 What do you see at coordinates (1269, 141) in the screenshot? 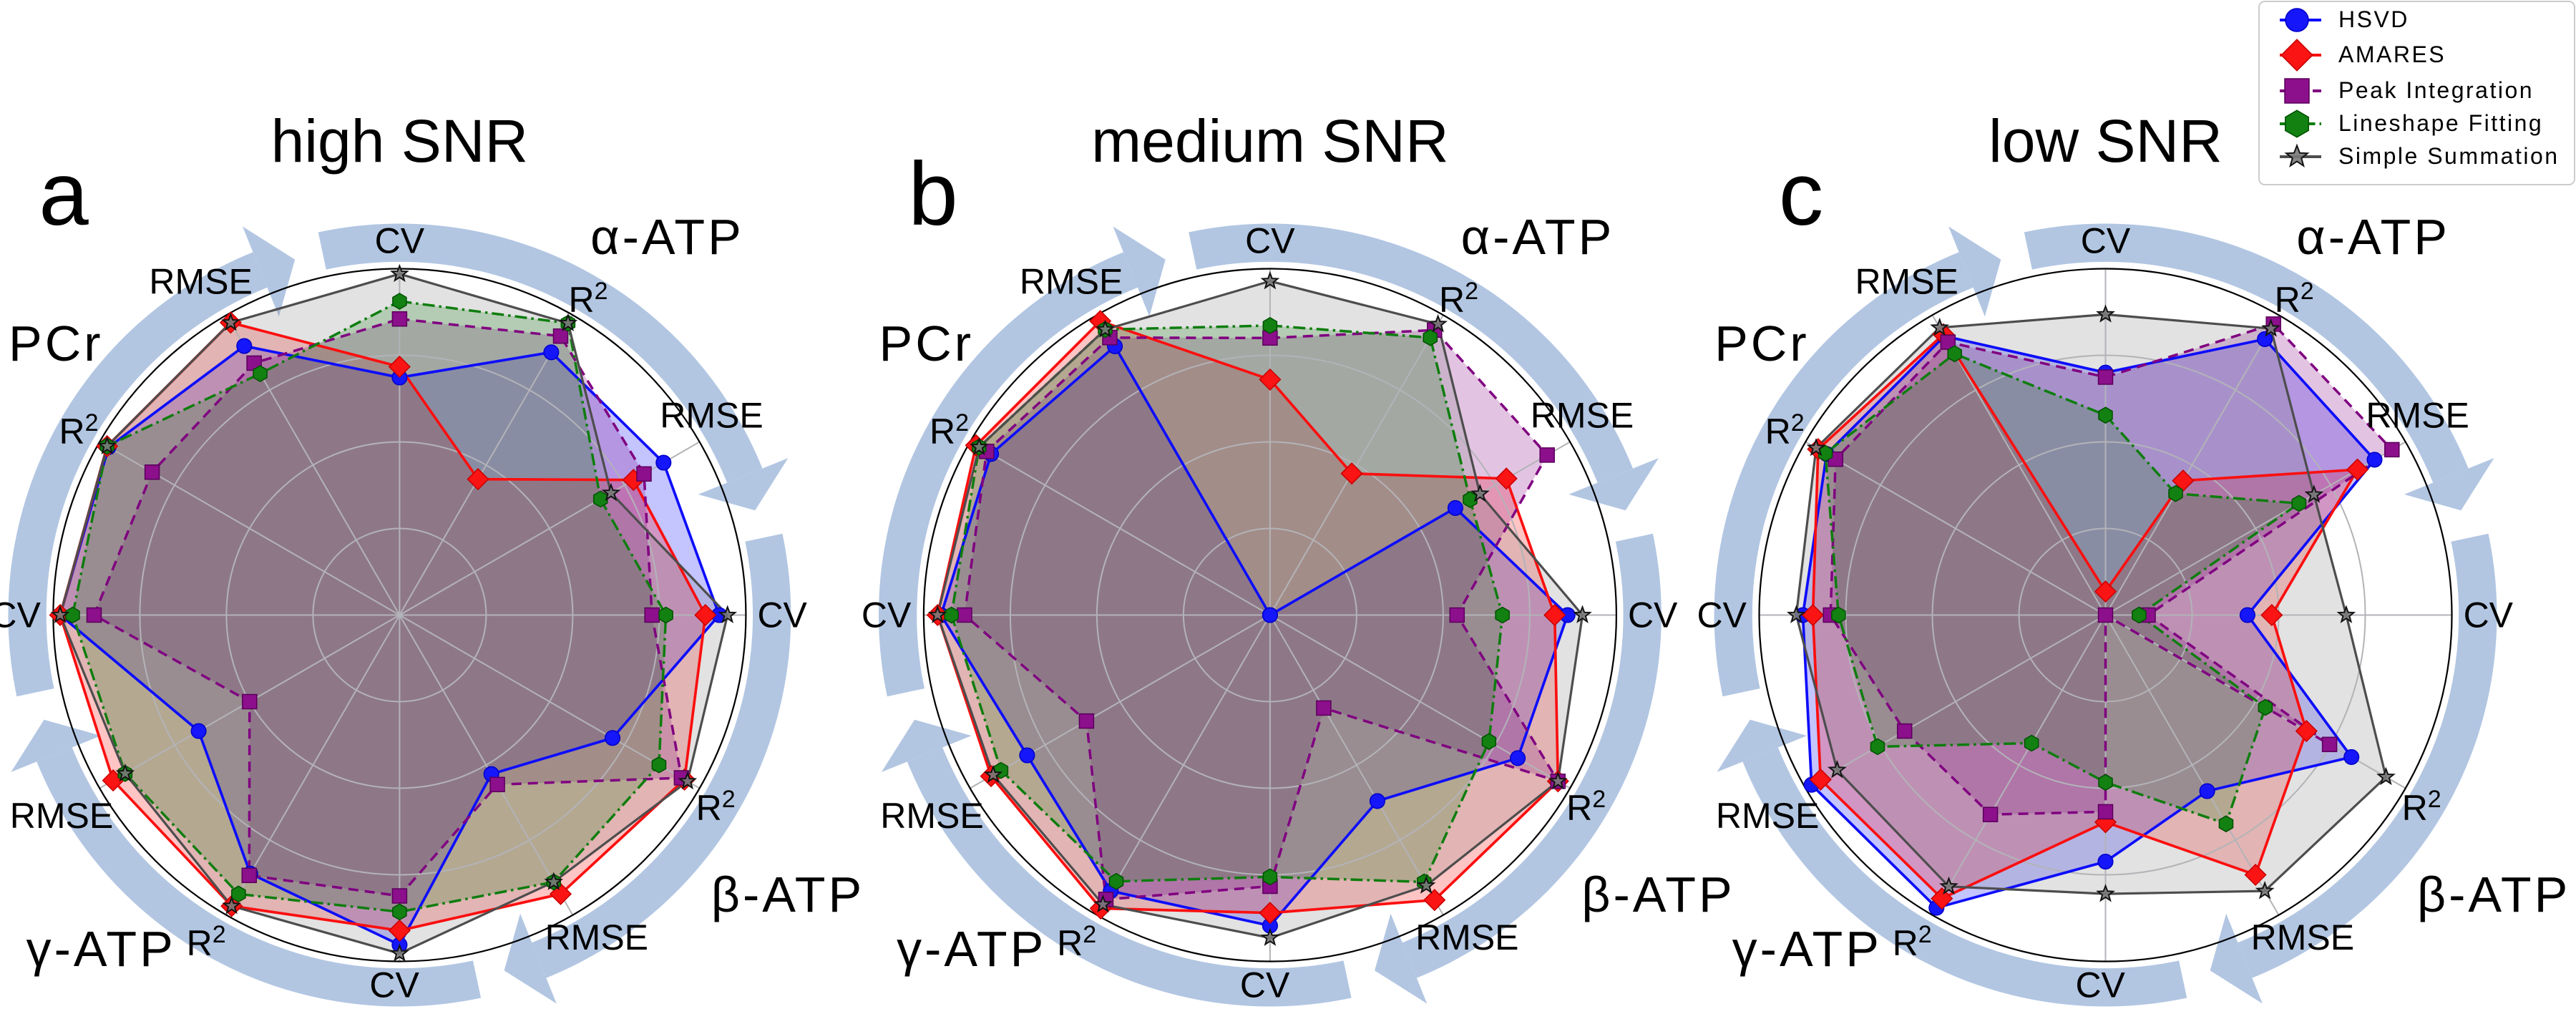
I see `svg-text: medium SNR` at bounding box center [1269, 141].